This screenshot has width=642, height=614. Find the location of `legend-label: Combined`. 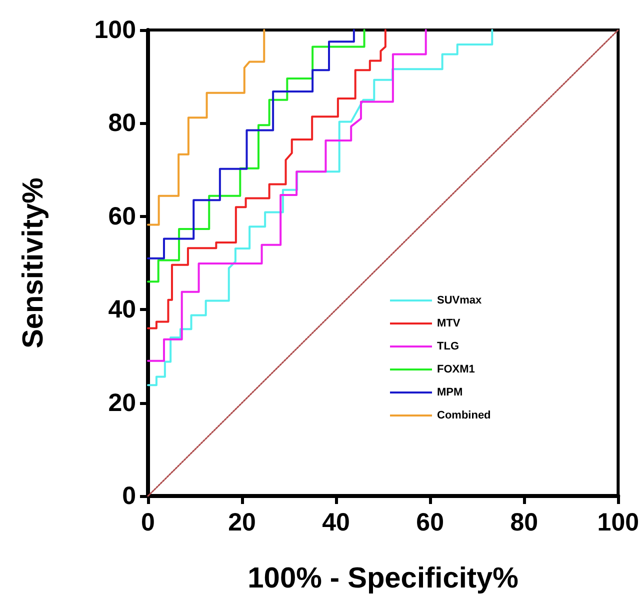

legend-label: Combined is located at coordinates (464, 416).